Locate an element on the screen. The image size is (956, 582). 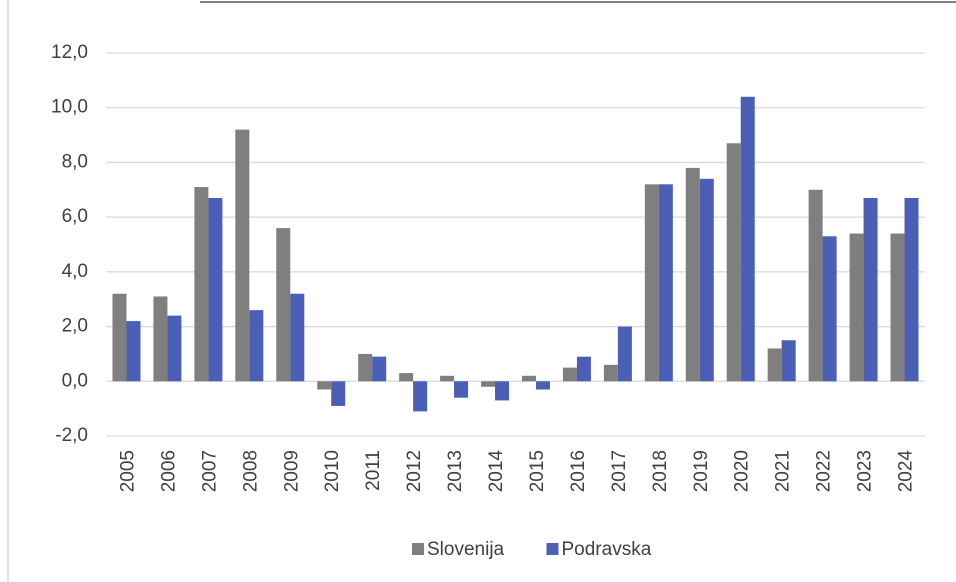
x-tick-label: 2016 is located at coordinates (578, 471).